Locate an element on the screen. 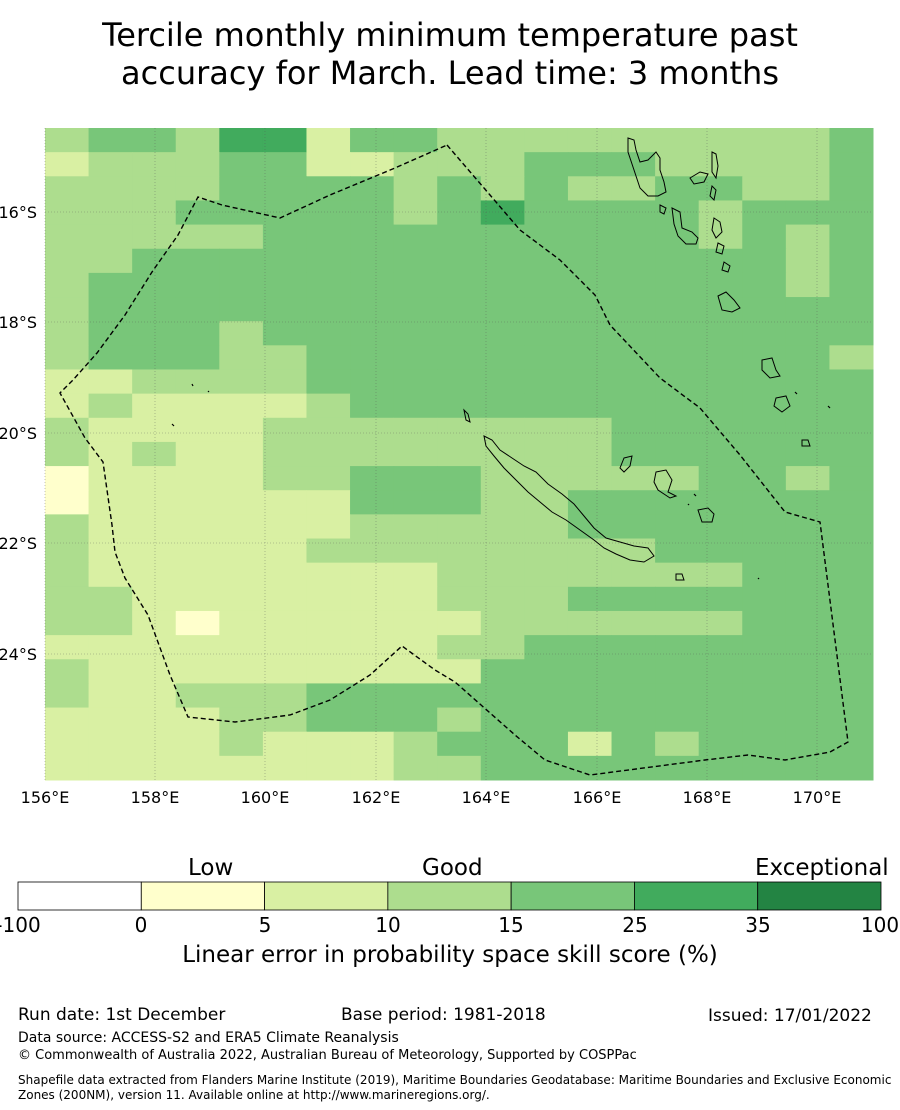  latitude-labels: 16°S 18°S 20°S 22°S 24°S is located at coordinates (18, 433).